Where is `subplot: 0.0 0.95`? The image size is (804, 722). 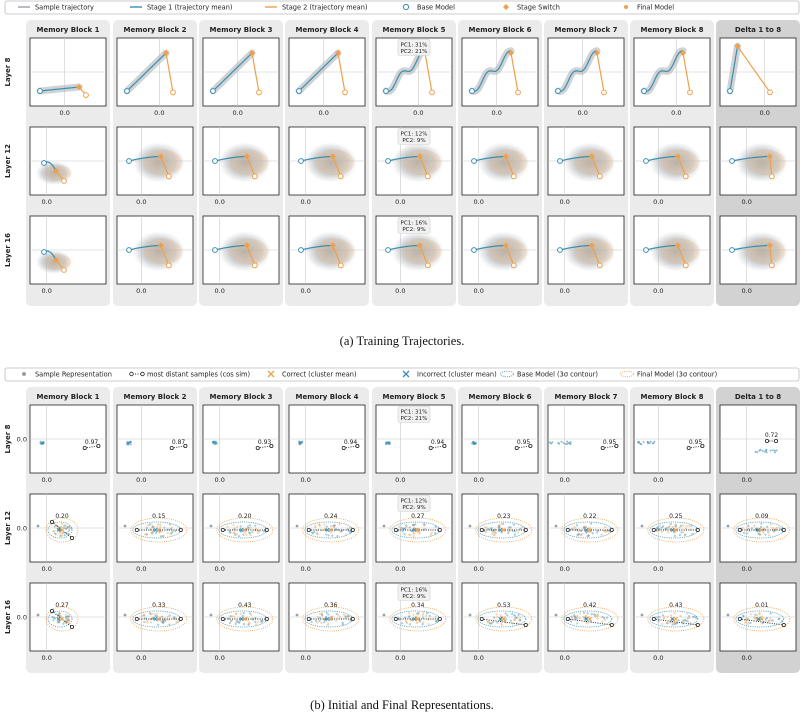
subplot: 0.0 0.95 is located at coordinates (672, 444).